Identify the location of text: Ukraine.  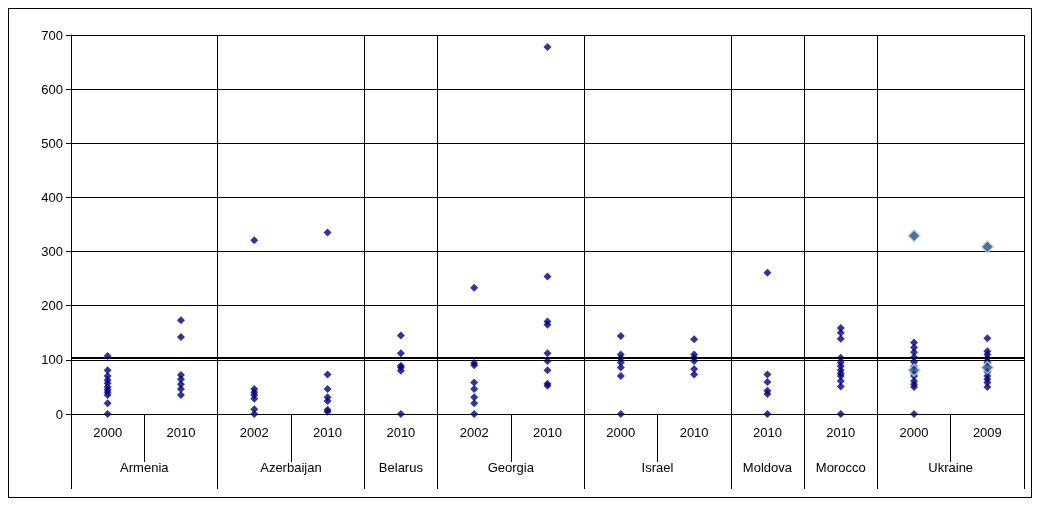
(951, 467).